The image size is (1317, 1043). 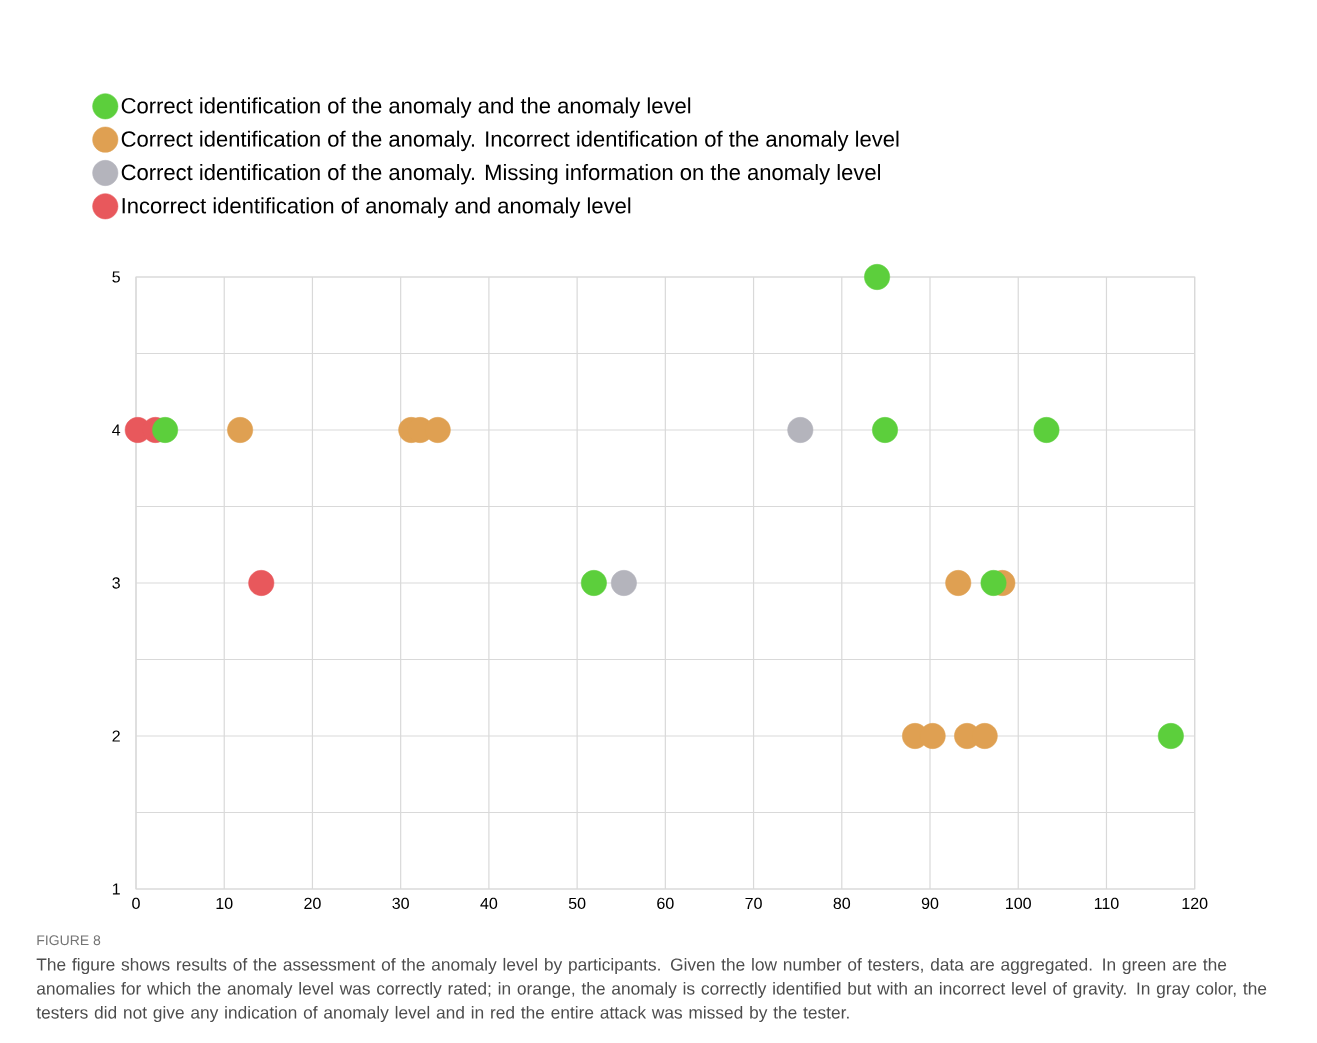 What do you see at coordinates (400, 903) in the screenshot?
I see `x-tick-label: 30` at bounding box center [400, 903].